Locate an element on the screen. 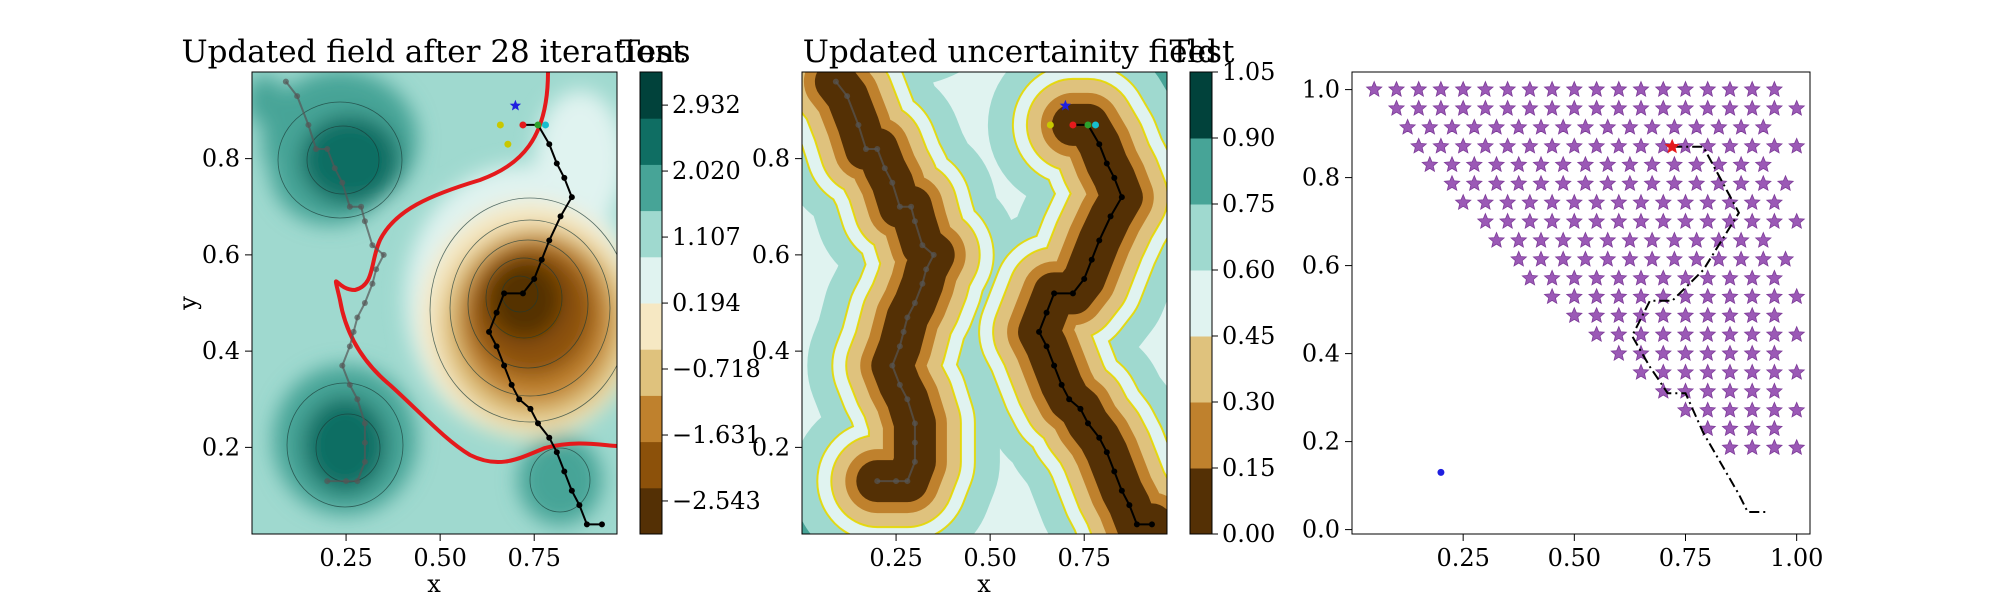  field-y-axis: 0.2 0.4 0.6 0.8 is located at coordinates (227, 303).